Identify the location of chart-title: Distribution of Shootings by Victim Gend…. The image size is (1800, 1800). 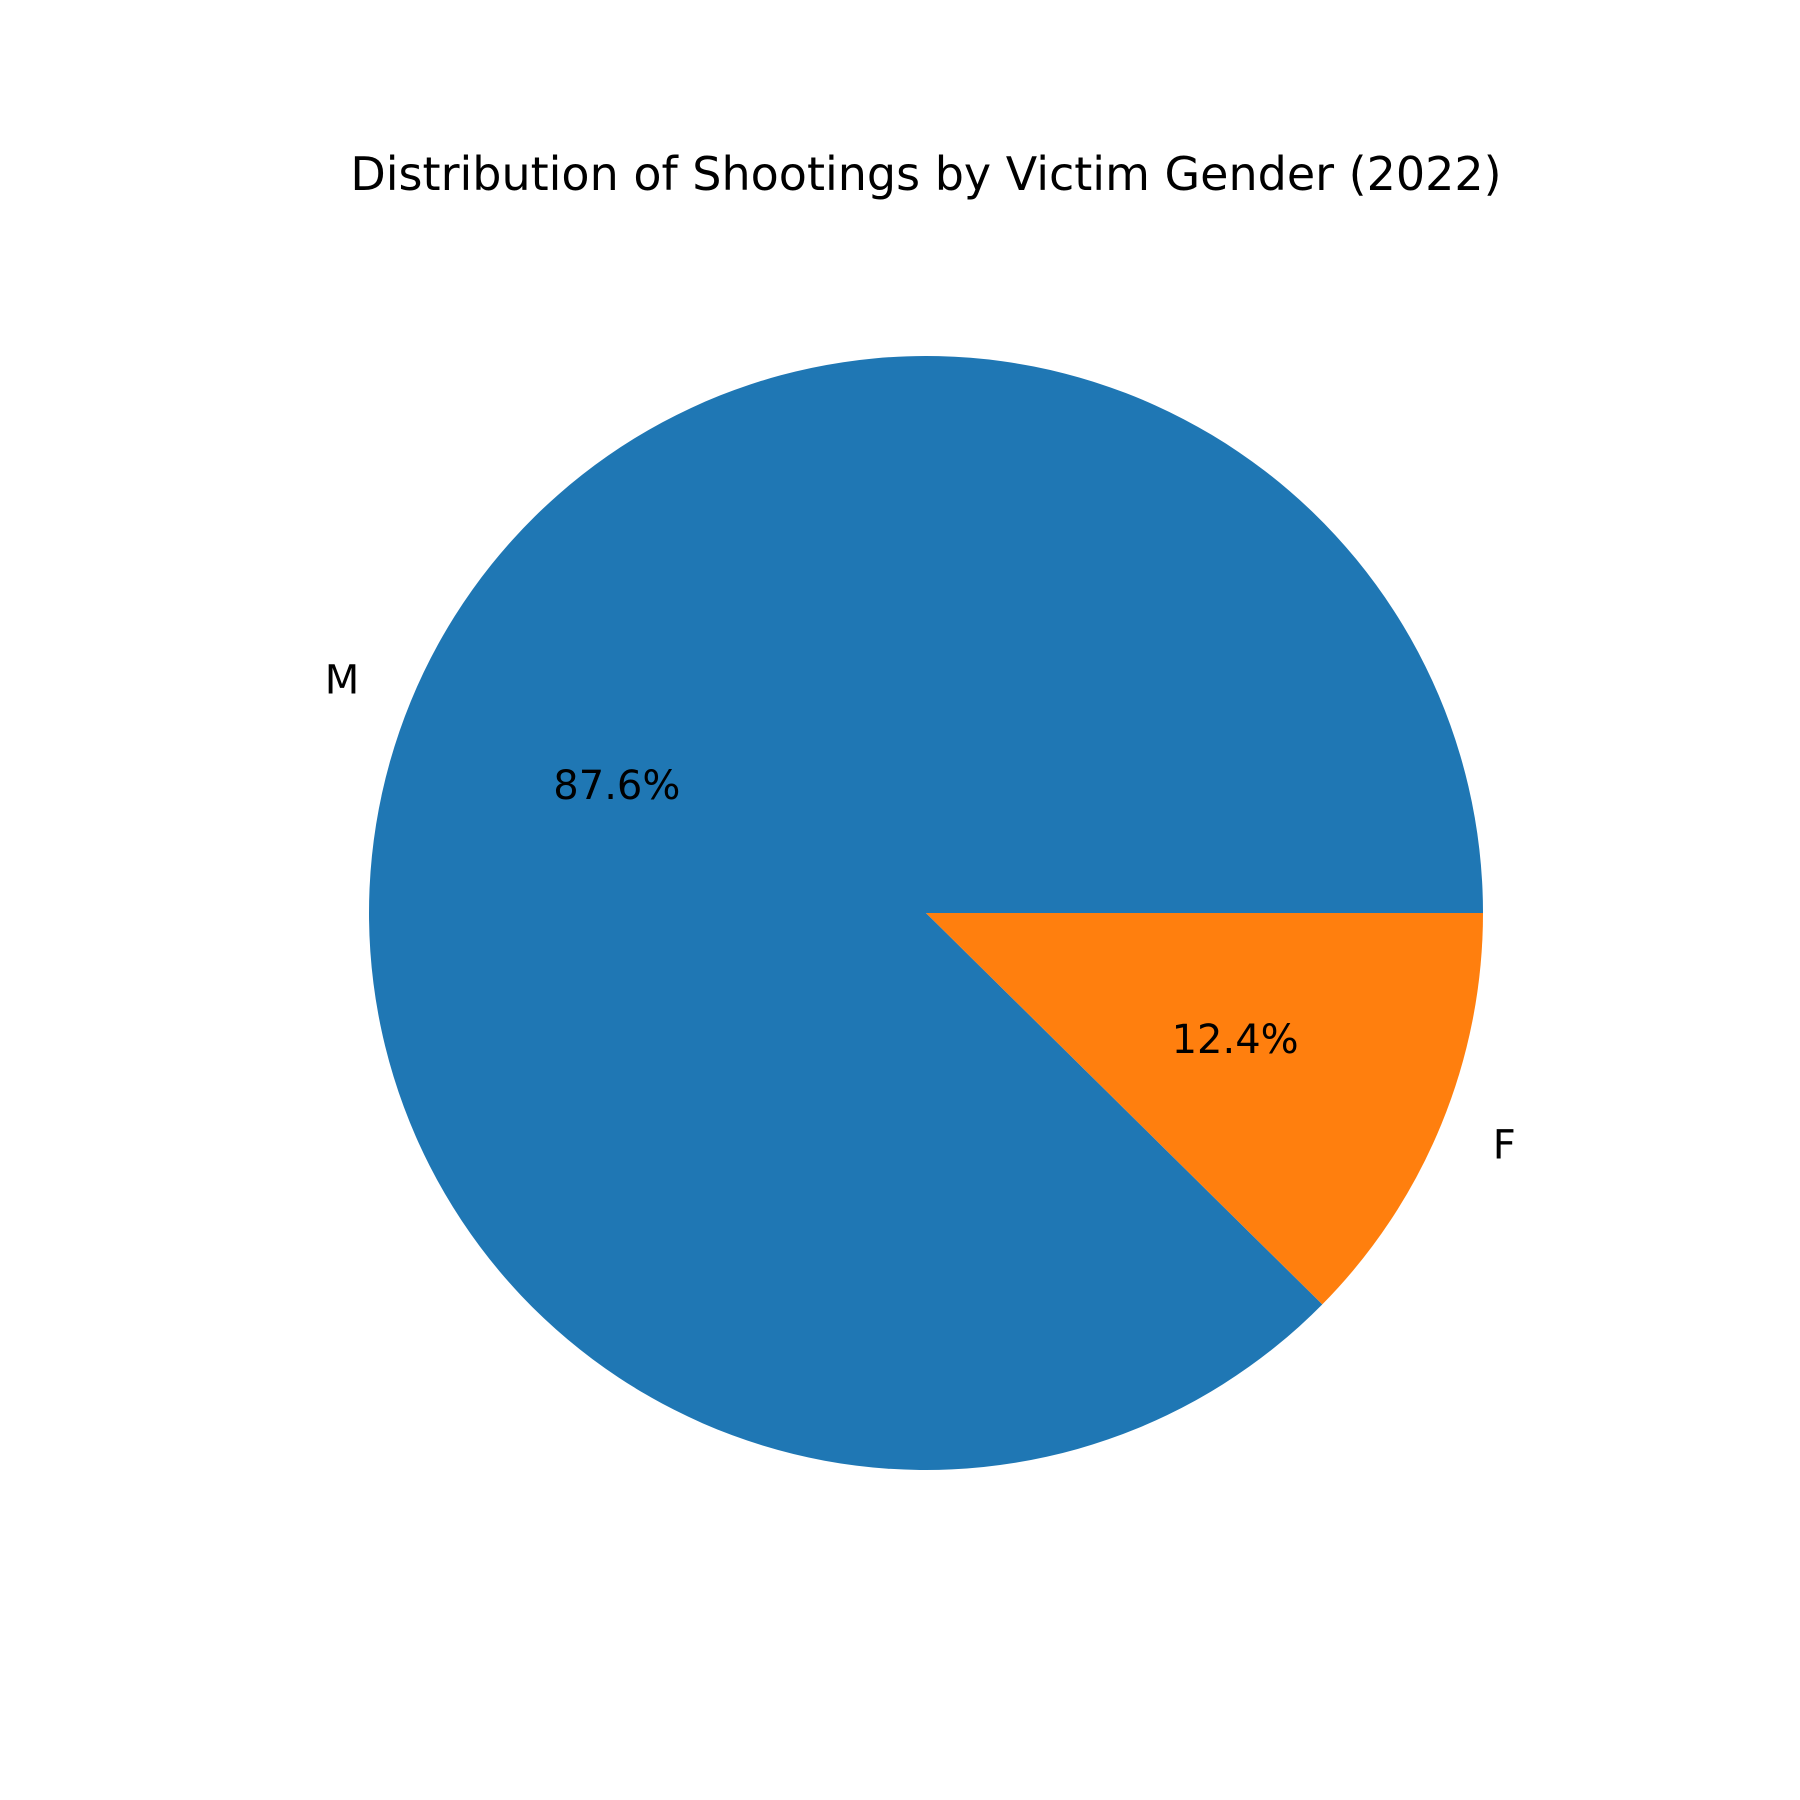
(925, 174).